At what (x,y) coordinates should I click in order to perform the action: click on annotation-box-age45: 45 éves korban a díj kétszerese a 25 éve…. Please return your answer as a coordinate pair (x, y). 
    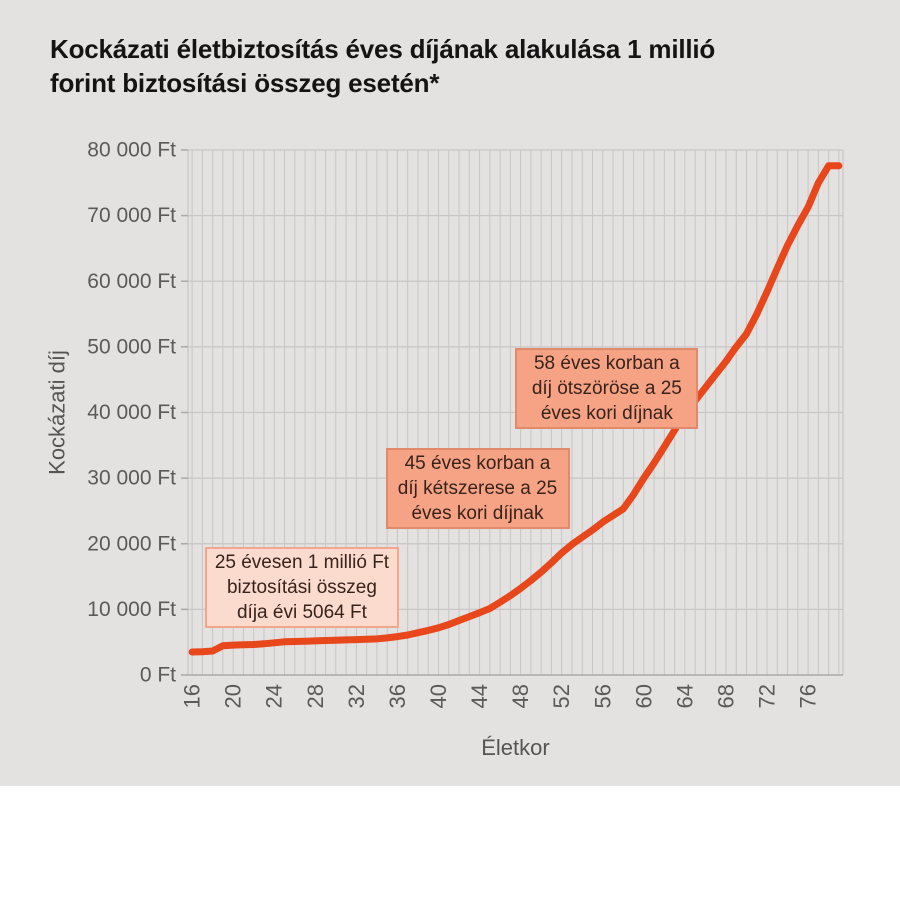
    Looking at the image, I should click on (477, 489).